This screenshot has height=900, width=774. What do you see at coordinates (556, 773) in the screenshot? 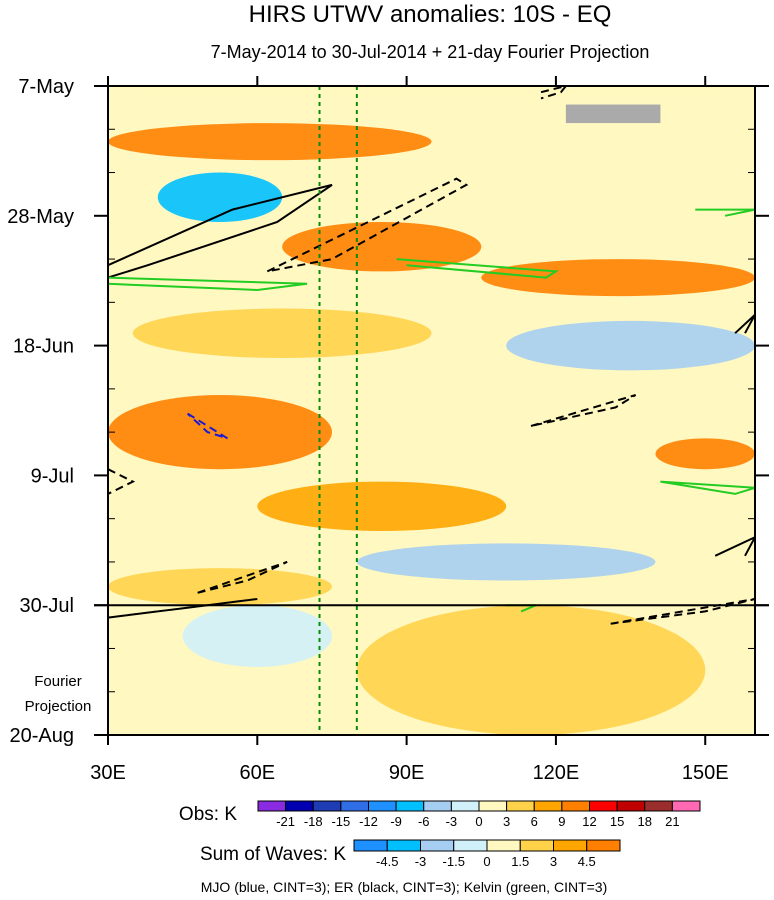
I see `x-tick-label-3: 120E` at bounding box center [556, 773].